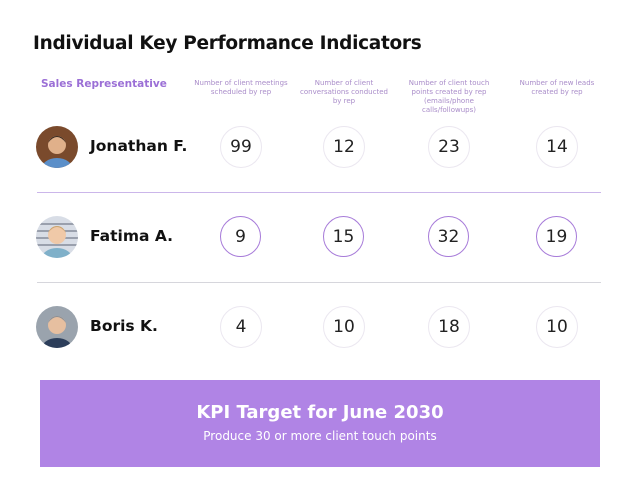 The width and height of the screenshot is (640, 495). I want to click on rep-name: Boris K., so click(124, 326).